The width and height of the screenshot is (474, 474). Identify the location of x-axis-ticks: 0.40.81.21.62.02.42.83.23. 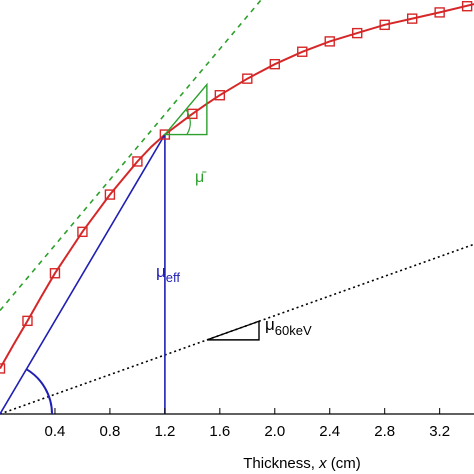
(247, 424).